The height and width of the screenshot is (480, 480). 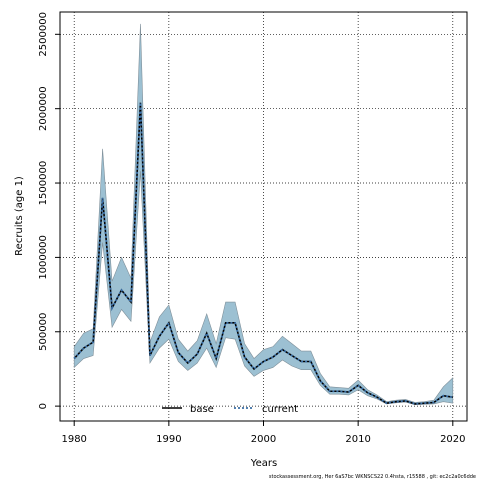 What do you see at coordinates (43, 183) in the screenshot?
I see `y-tick-label: 1500000` at bounding box center [43, 183].